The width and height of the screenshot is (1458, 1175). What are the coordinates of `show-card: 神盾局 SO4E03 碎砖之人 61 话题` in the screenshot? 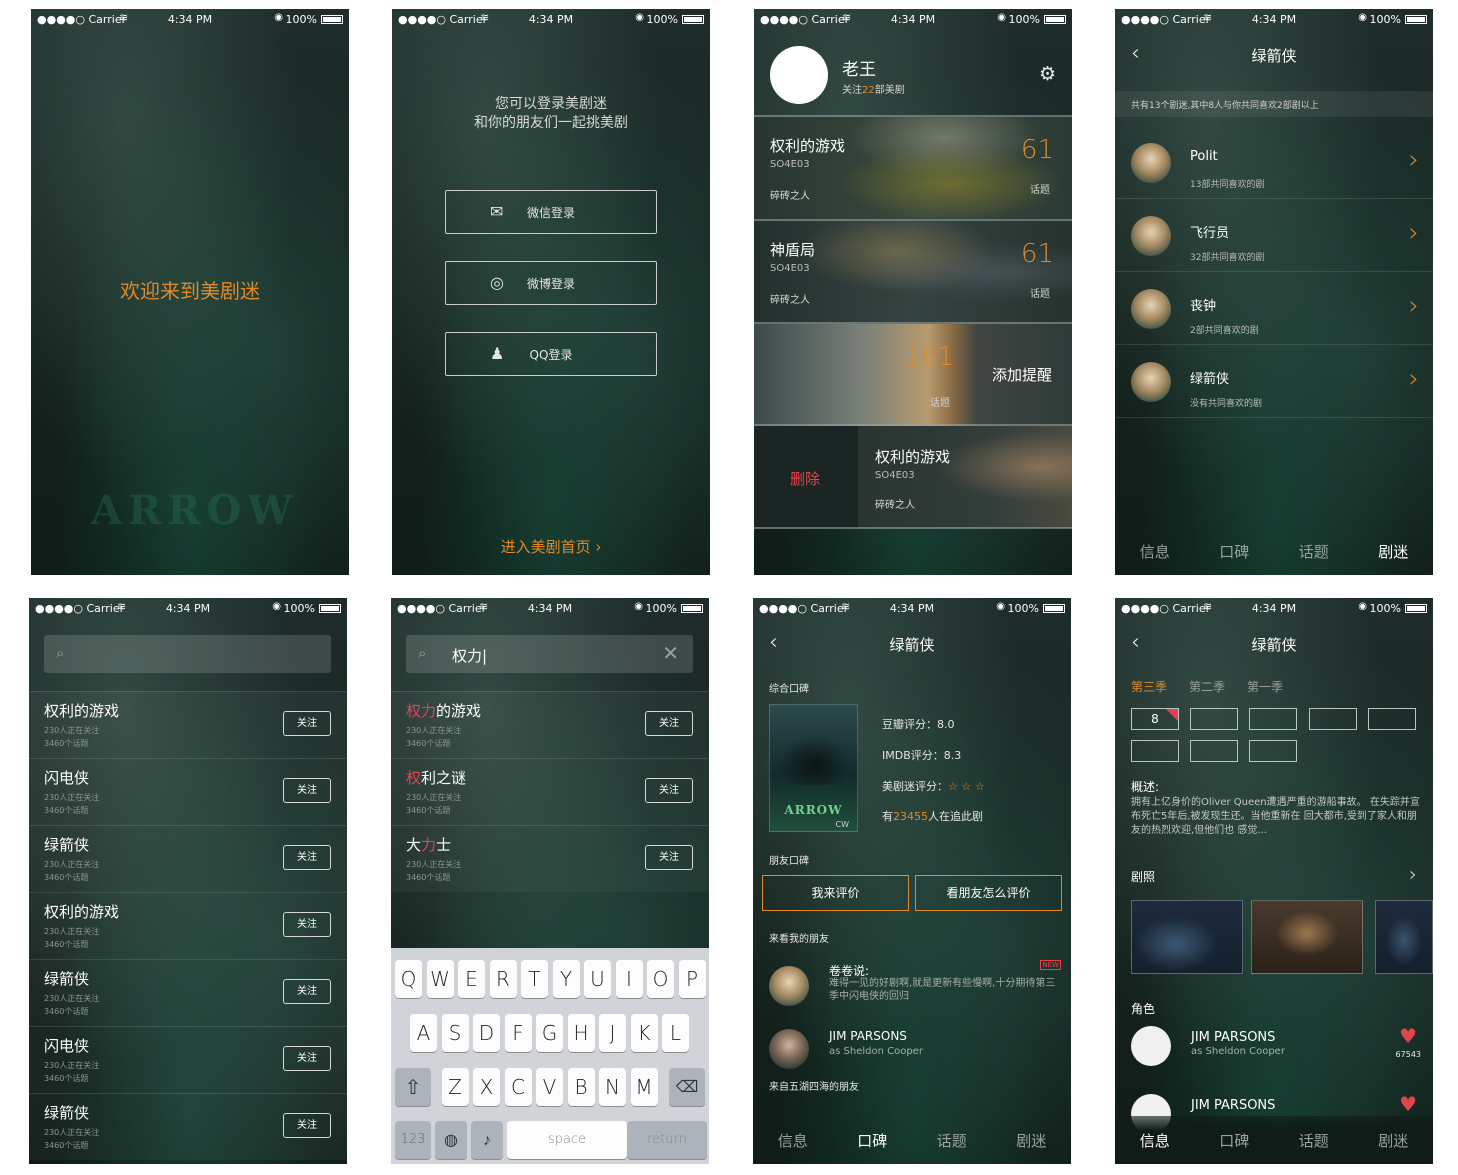 It's located at (913, 272).